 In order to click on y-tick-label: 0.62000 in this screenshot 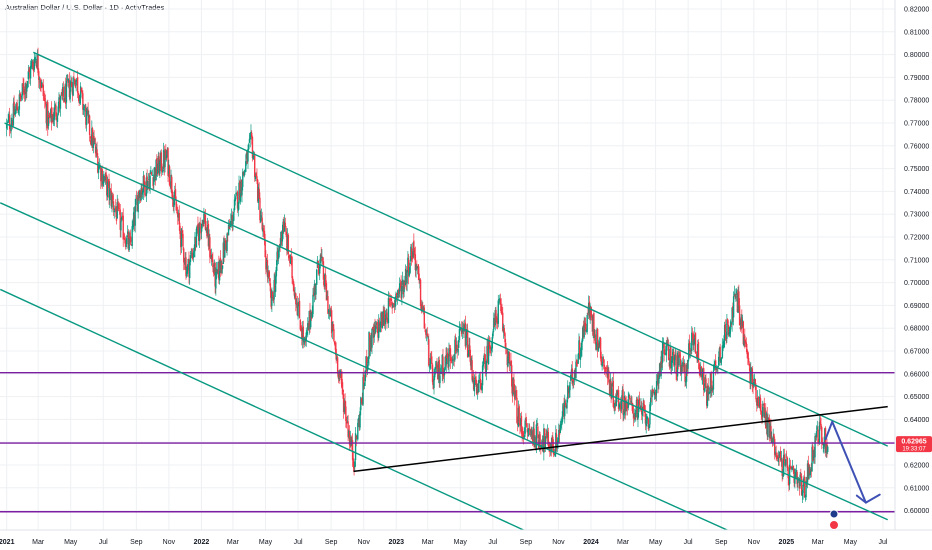, I will do `click(916, 466)`.